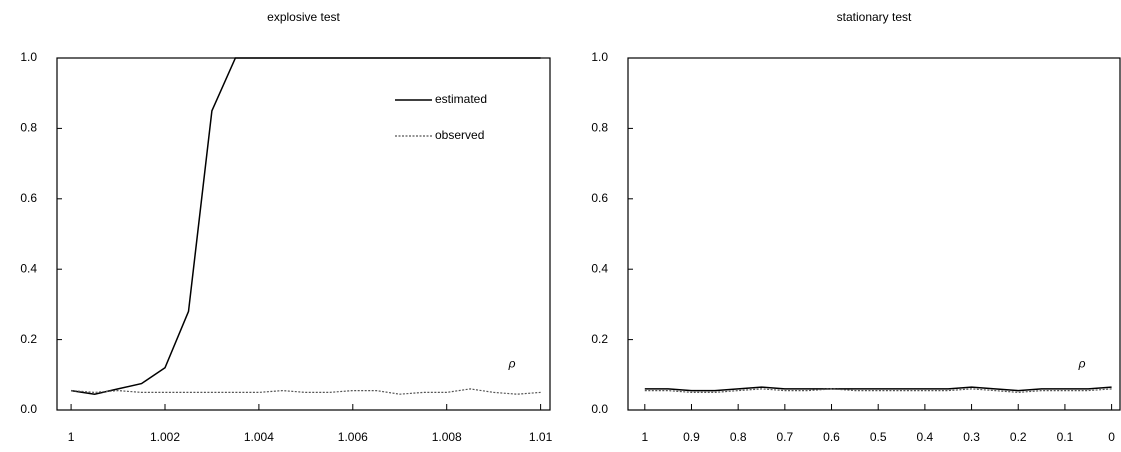  Describe the element at coordinates (303, 17) in the screenshot. I see `chart-title: explosive test` at that location.